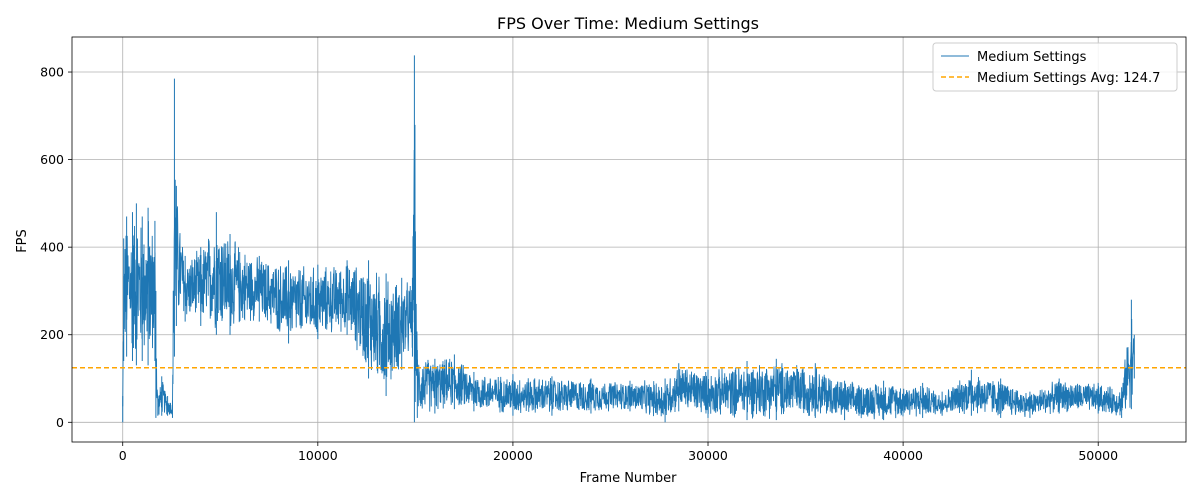  I want to click on legend-series-label: Medium Settings, so click(1032, 57).